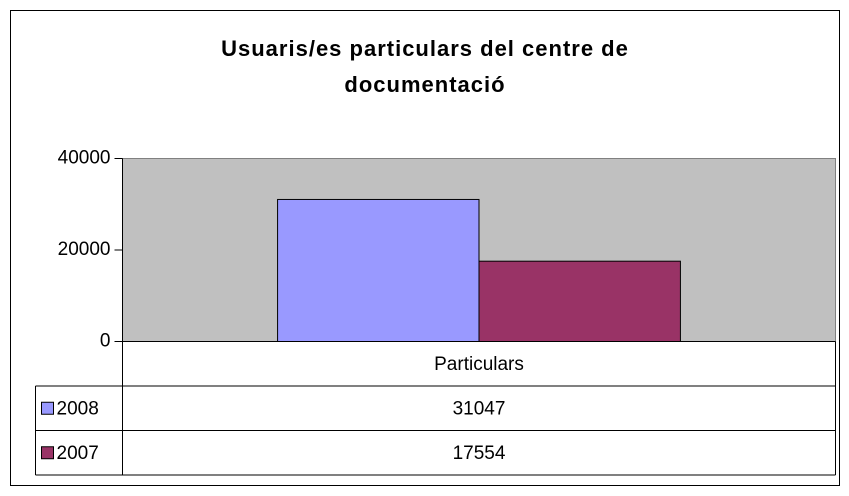 This screenshot has width=849, height=496. Describe the element at coordinates (479, 408) in the screenshot. I see `table-value: 31047` at that location.